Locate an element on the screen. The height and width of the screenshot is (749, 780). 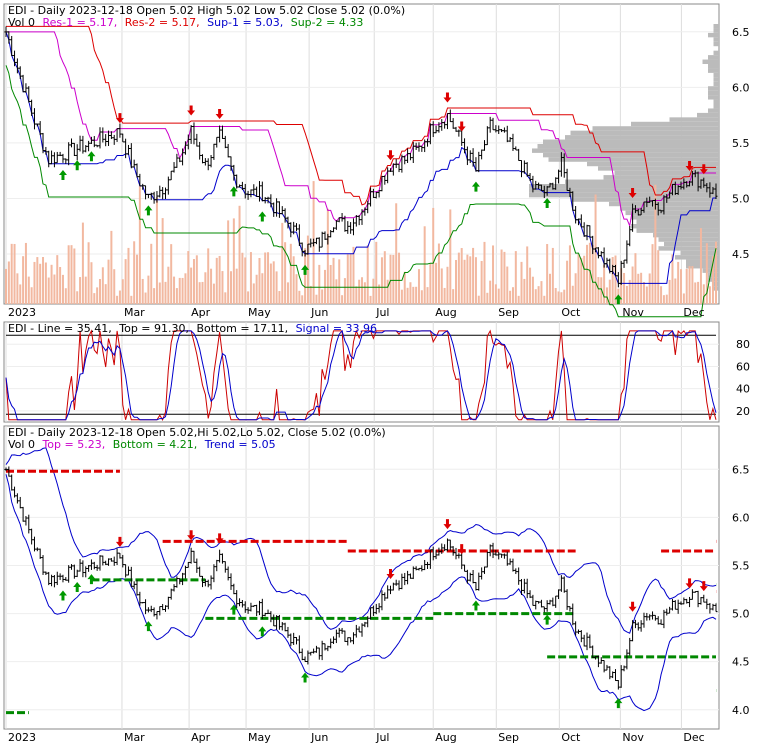
y-tick-label: 80 is located at coordinates (743, 344).